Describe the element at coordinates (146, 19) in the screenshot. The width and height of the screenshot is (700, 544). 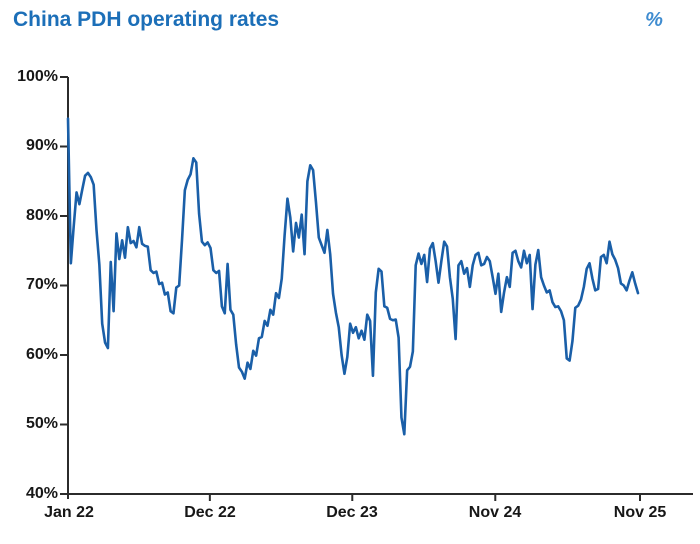
I see `chart-title: China PDH operating rates` at that location.